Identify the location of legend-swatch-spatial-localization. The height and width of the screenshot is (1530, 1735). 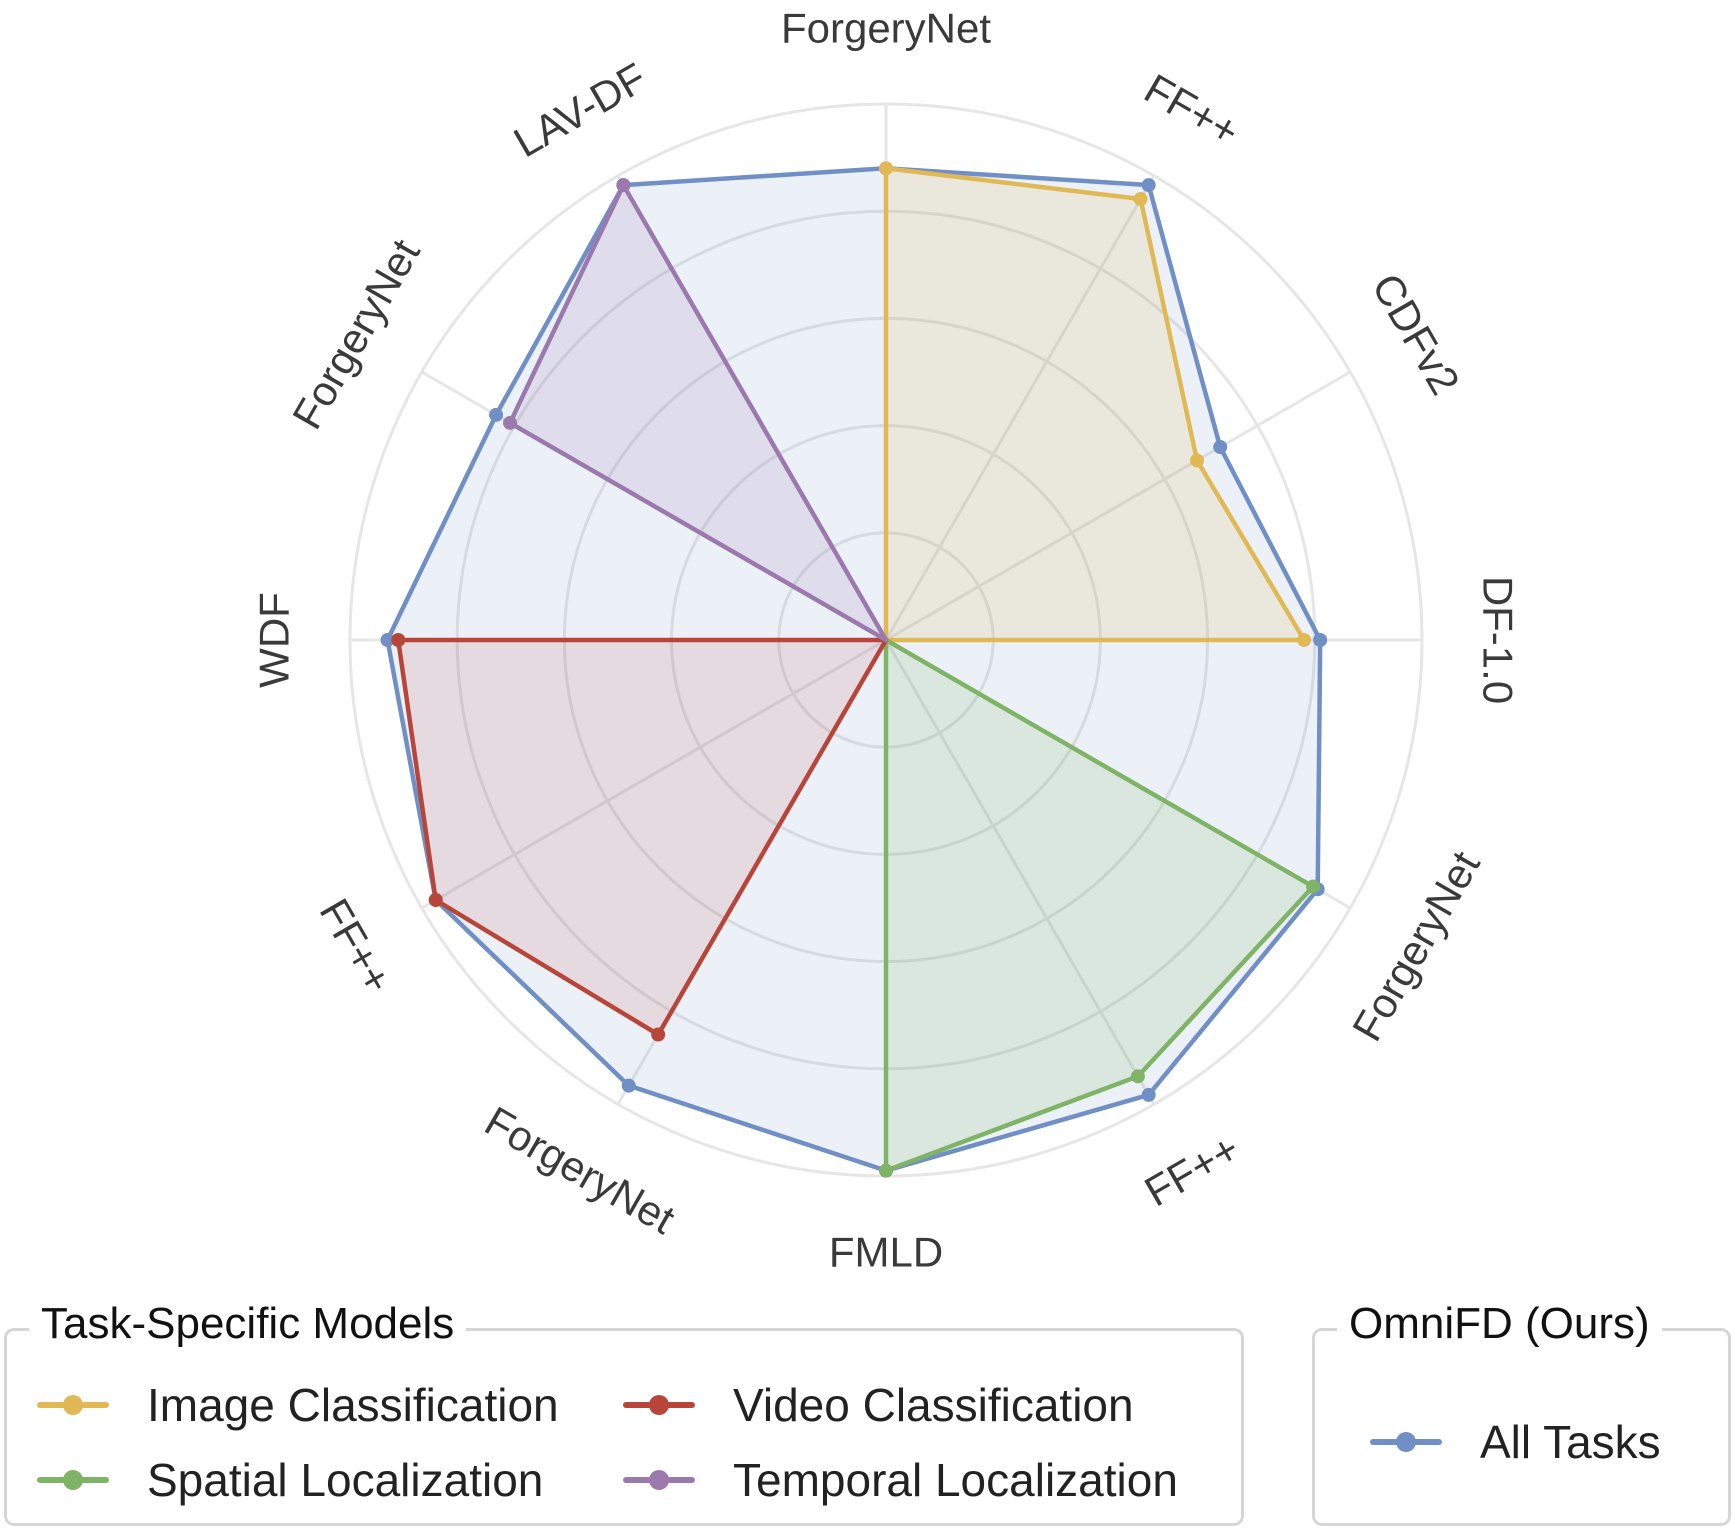
(73, 1480).